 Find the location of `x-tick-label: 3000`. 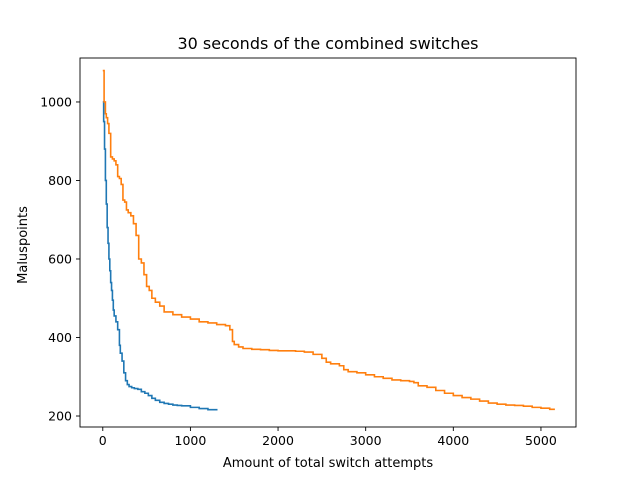

x-tick-label: 3000 is located at coordinates (366, 440).